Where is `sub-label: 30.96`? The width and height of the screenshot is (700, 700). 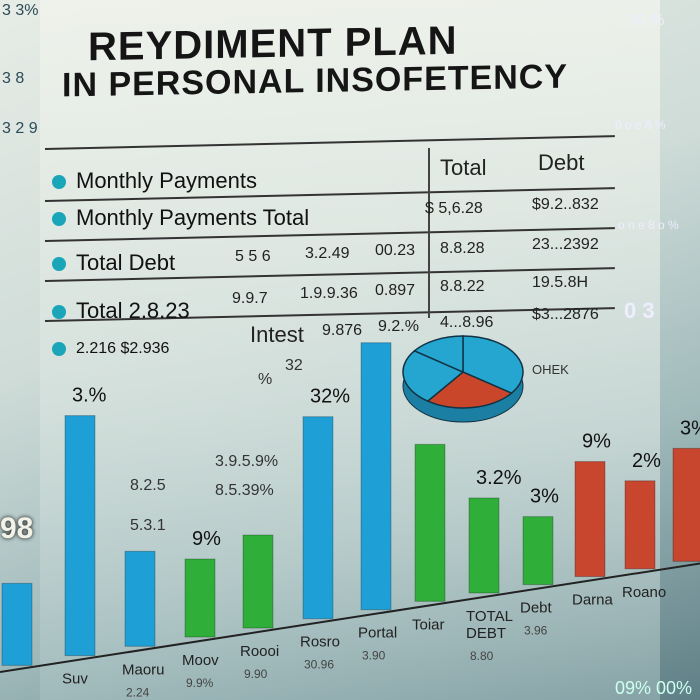
sub-label: 30.96 is located at coordinates (319, 665).